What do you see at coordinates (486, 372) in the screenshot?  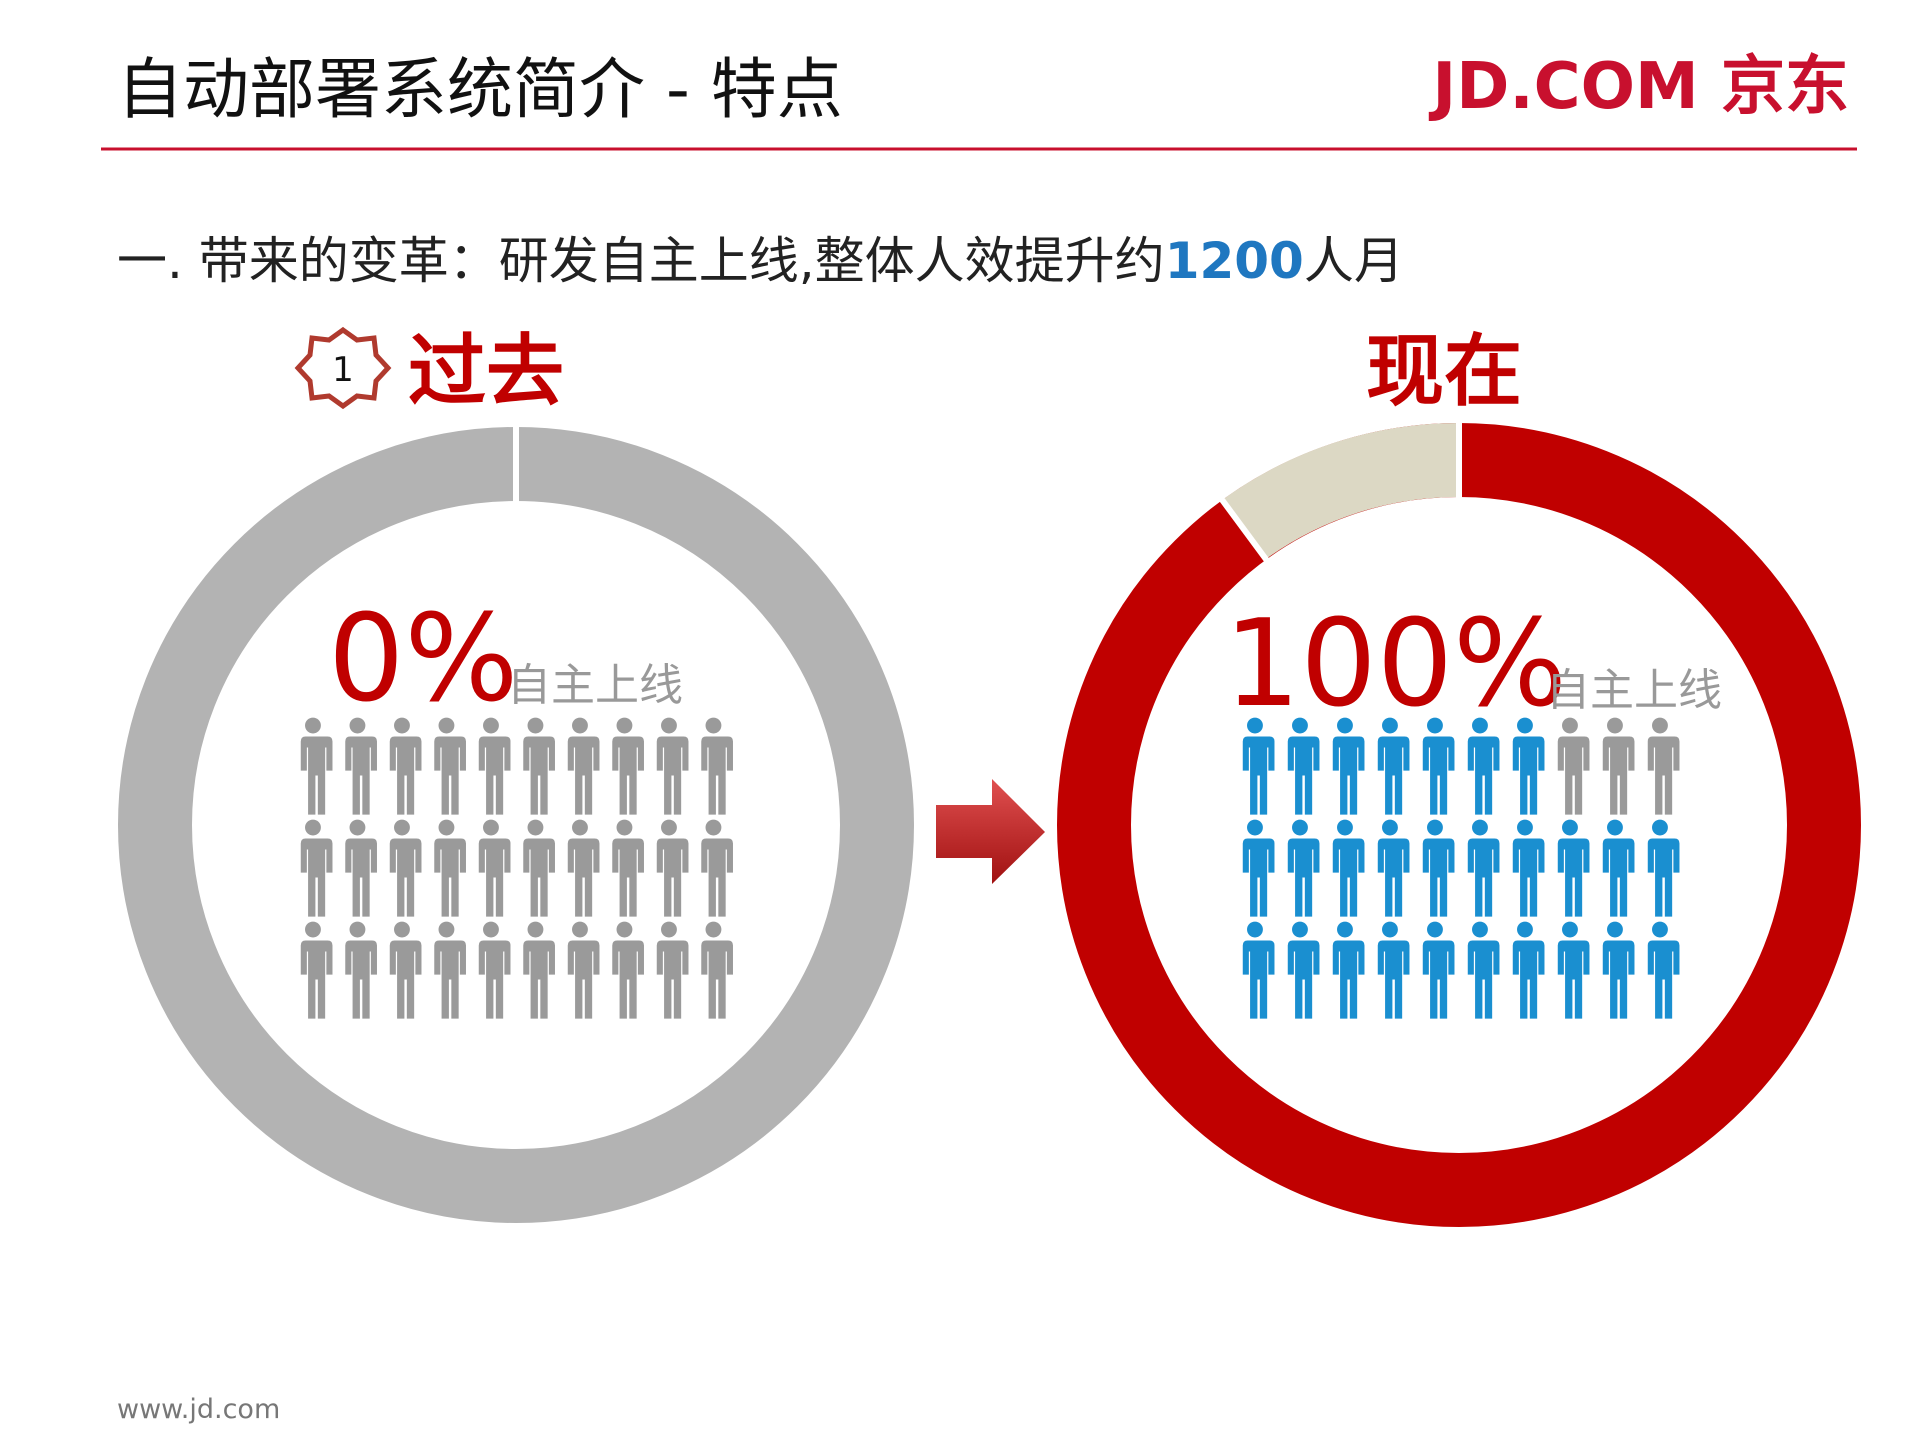 I see `past-label: 过去` at bounding box center [486, 372].